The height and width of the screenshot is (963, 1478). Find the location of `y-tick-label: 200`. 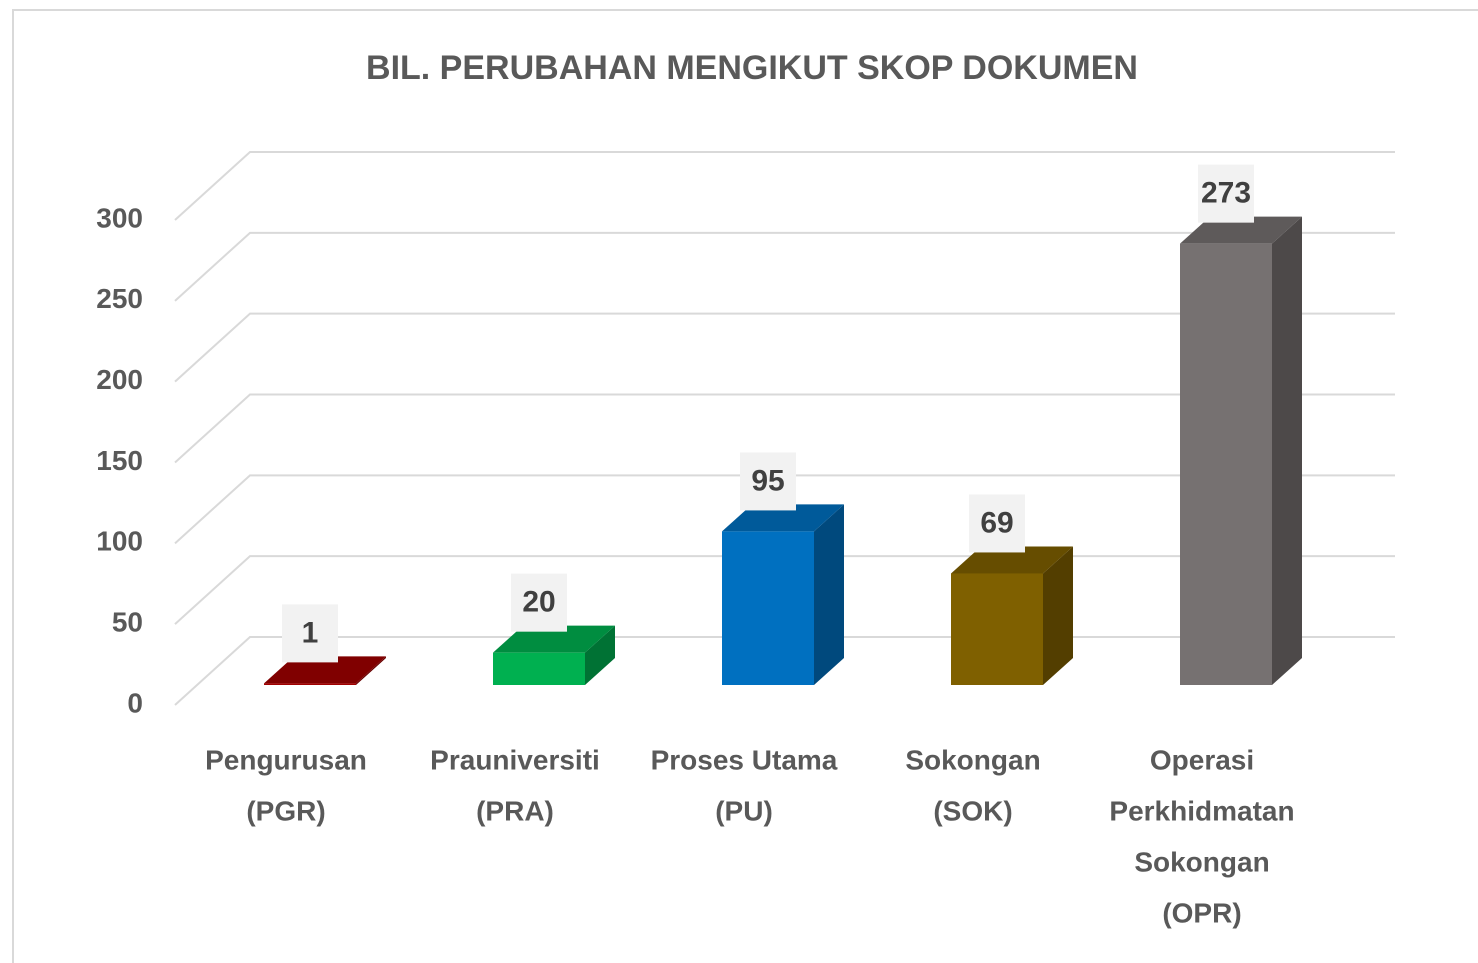

y-tick-label: 200 is located at coordinates (119, 379).